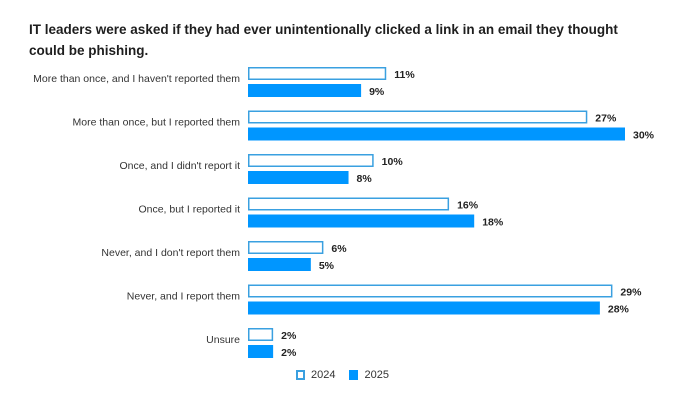  I want to click on legend-label-2025: 2025, so click(376, 375).